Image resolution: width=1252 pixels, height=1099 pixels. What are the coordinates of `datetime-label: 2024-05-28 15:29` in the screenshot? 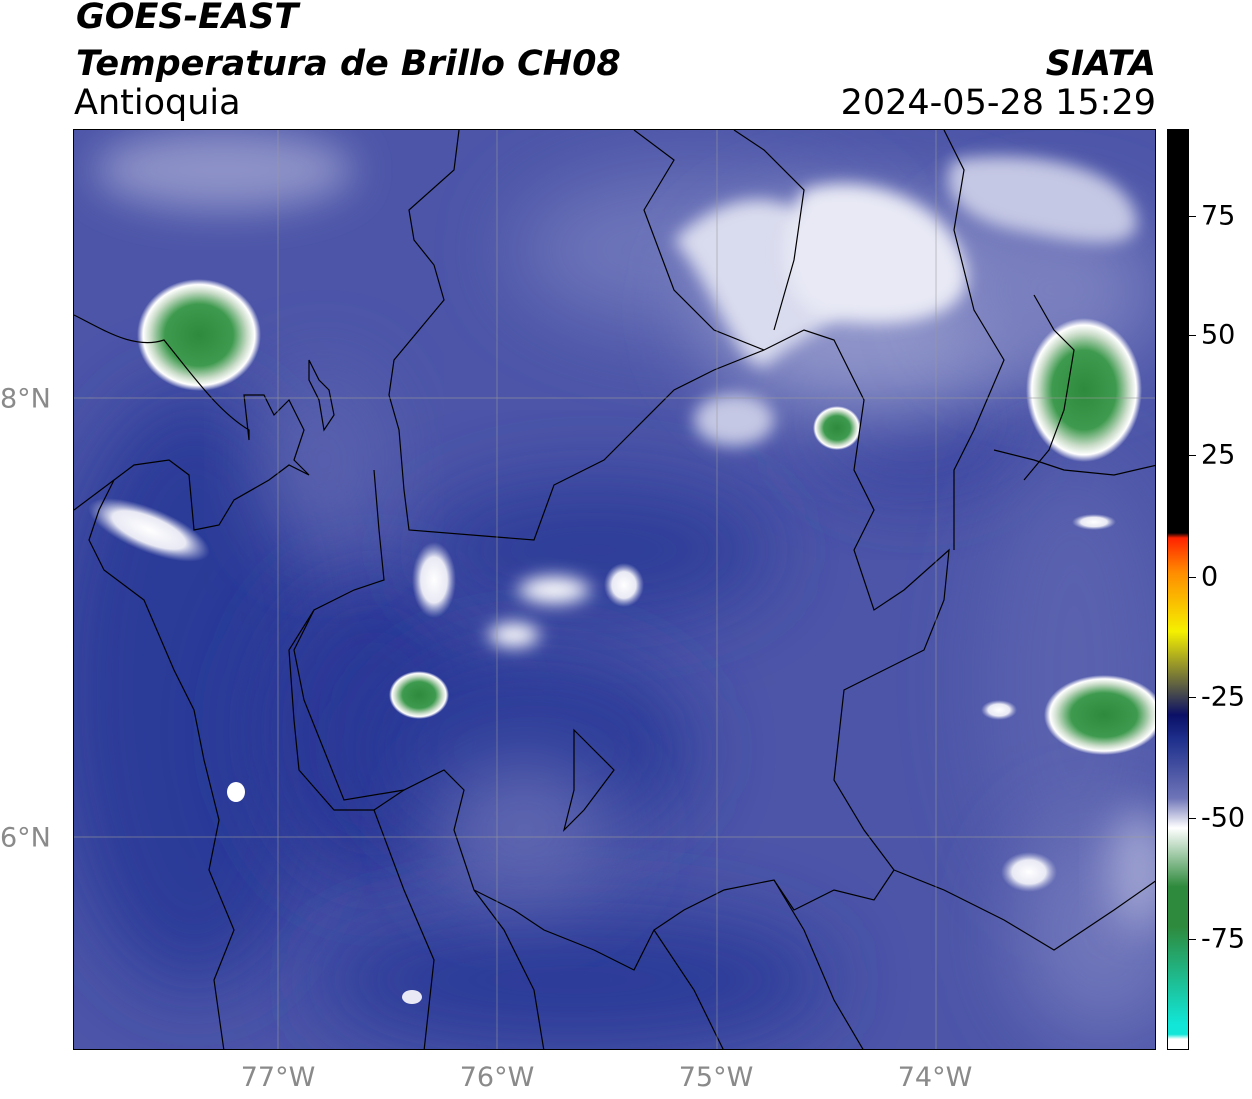 It's located at (998, 103).